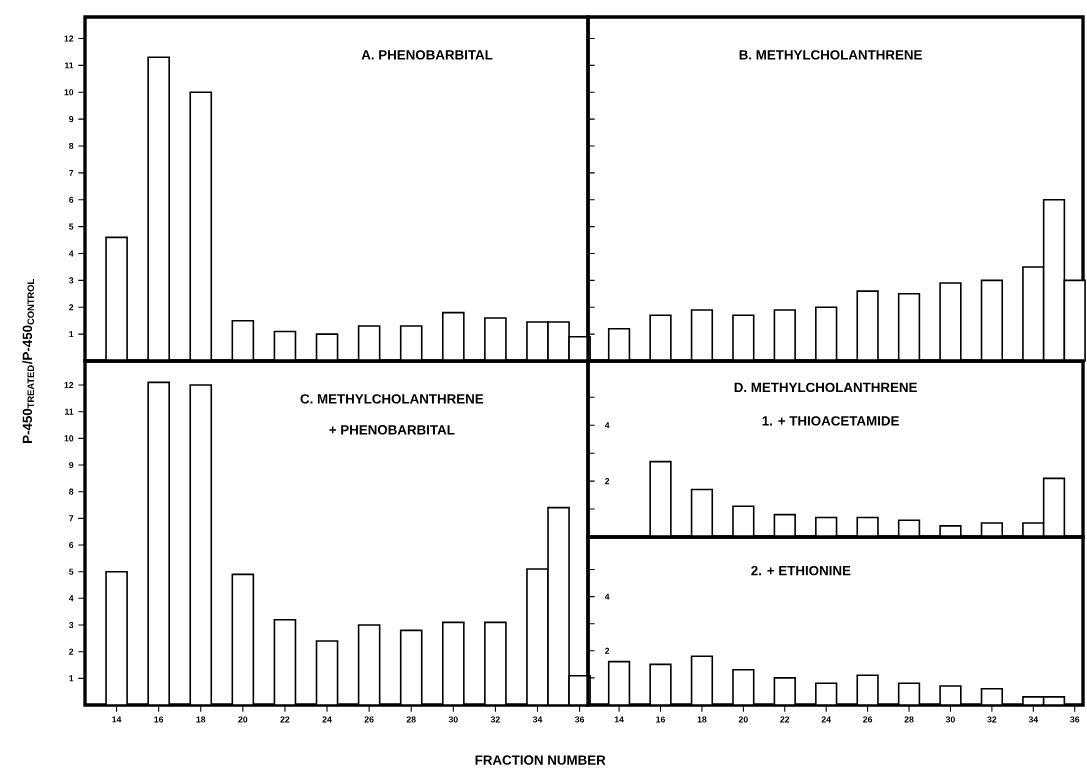  Describe the element at coordinates (825, 387) in the screenshot. I see `text: D. METHYLCHOLANTHRENE` at that location.